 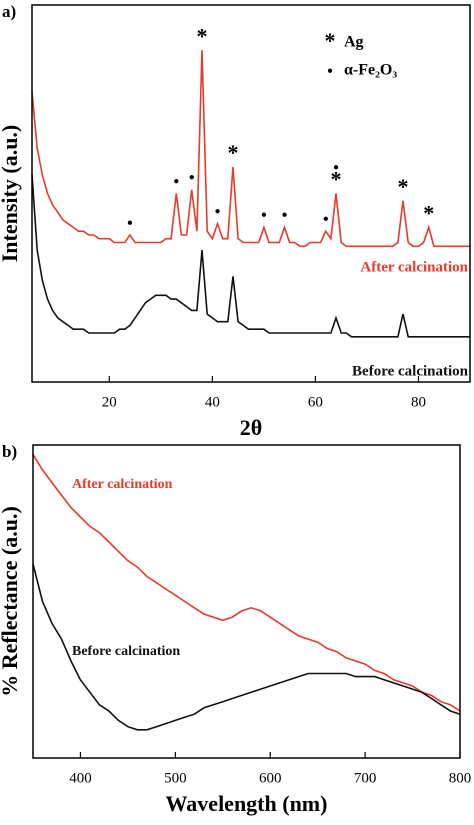 I want to click on panel-label: b), so click(x=9, y=451).